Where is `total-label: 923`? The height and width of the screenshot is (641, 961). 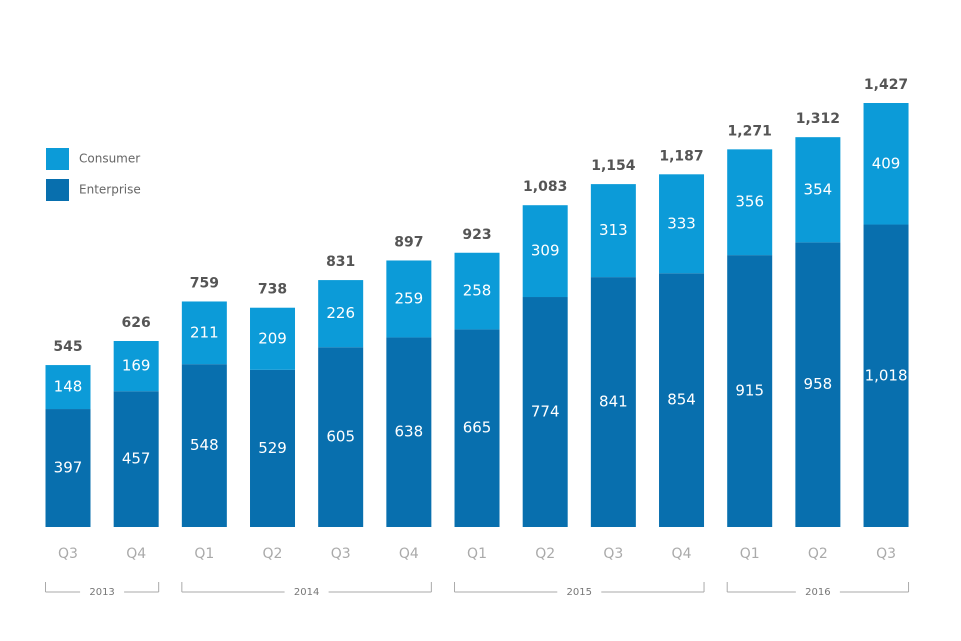 total-label: 923 is located at coordinates (476, 235).